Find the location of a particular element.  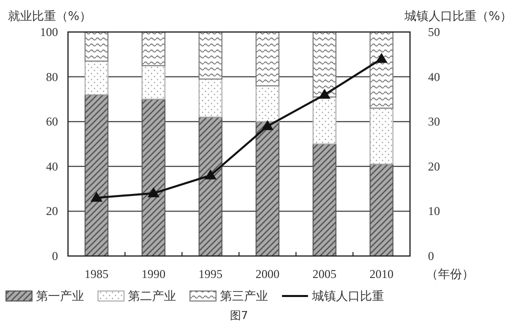

y2-tick-label: 50 is located at coordinates (434, 32).